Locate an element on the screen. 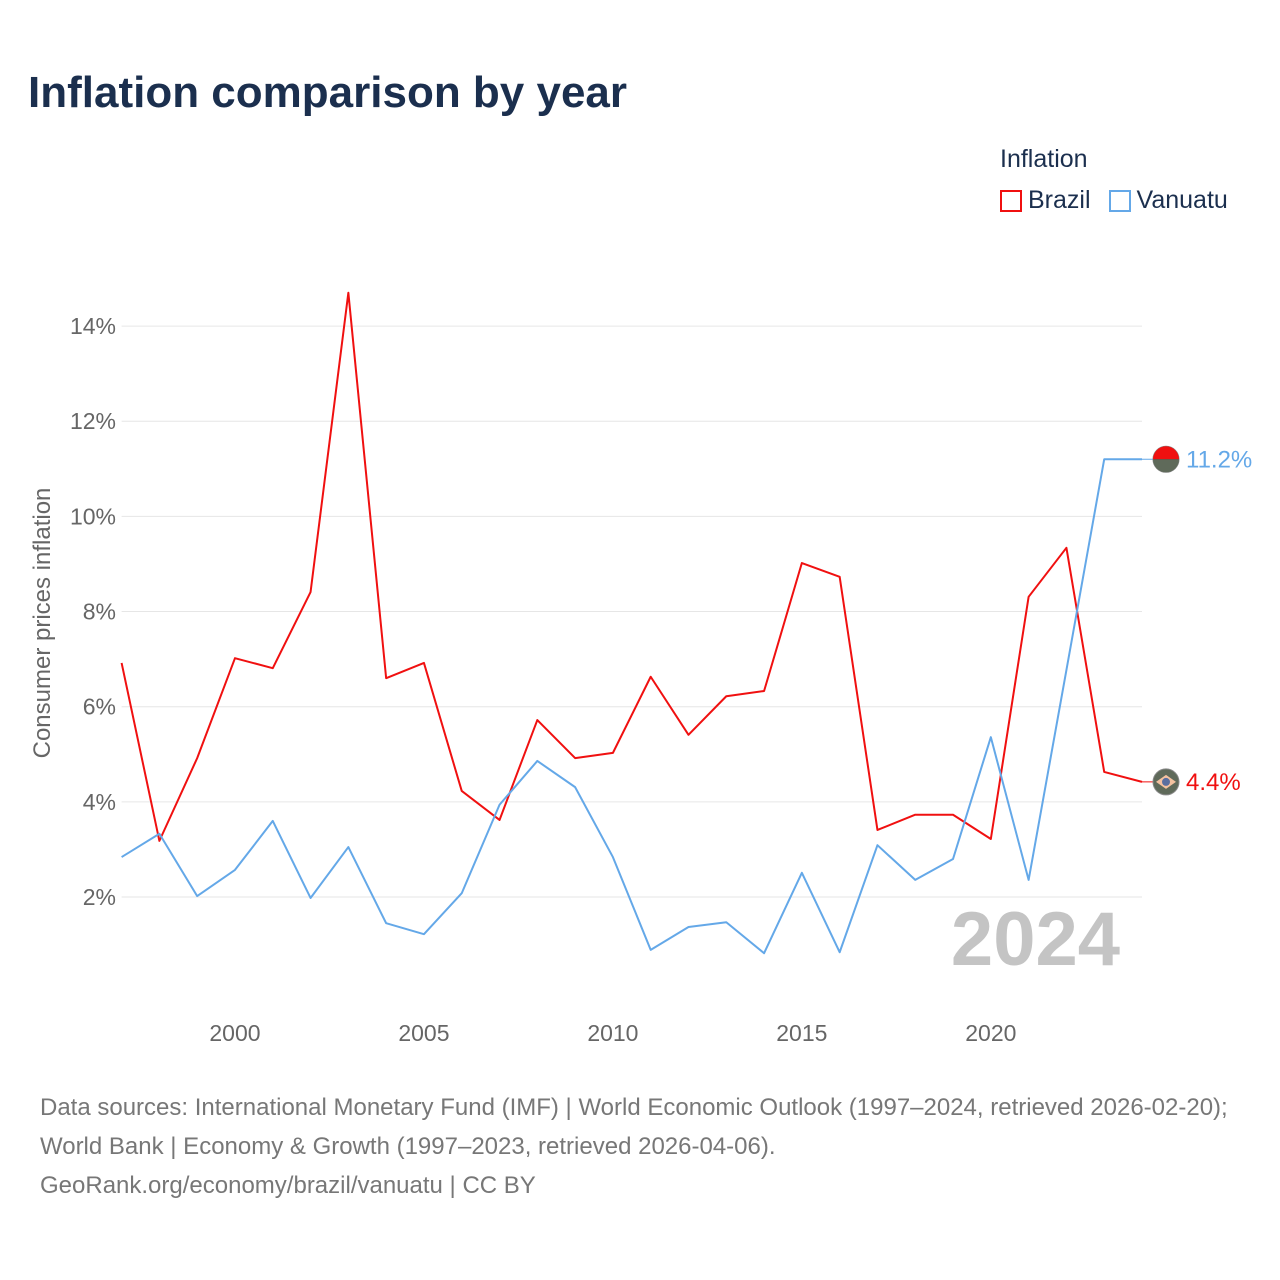 The width and height of the screenshot is (1280, 1280). y-tick-label: 2% is located at coordinates (99, 897).